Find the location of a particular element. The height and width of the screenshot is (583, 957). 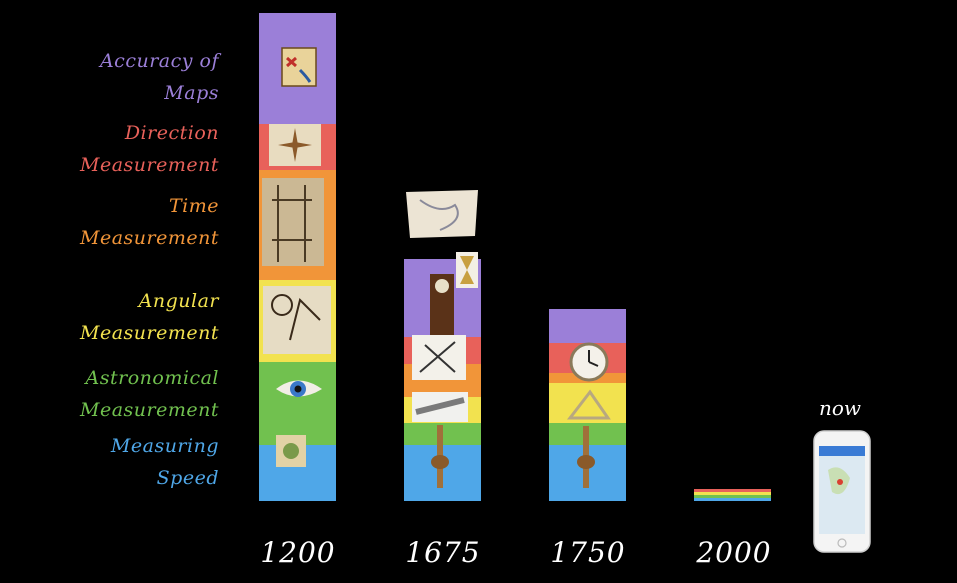

x-tick-label: 1750 is located at coordinates (588, 552).